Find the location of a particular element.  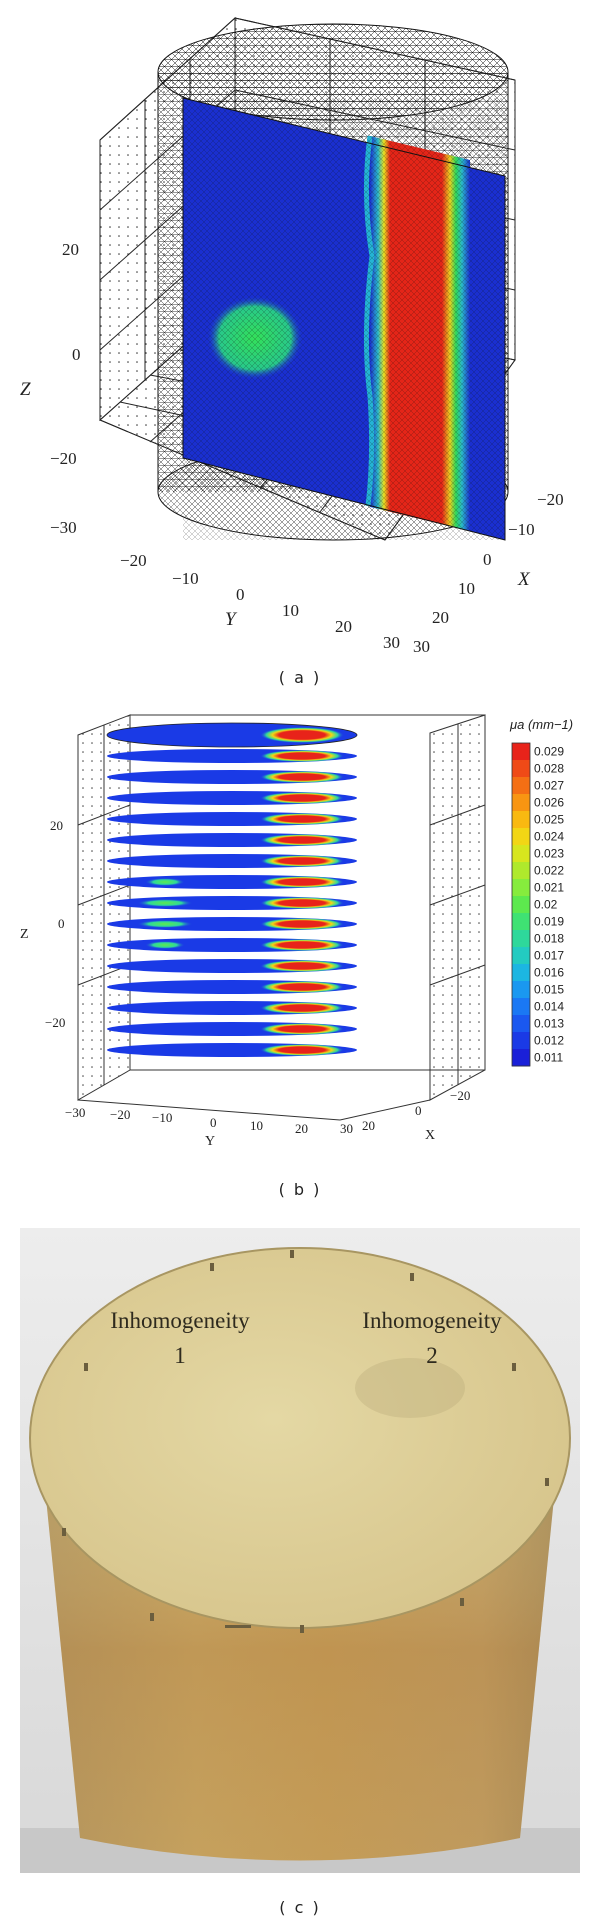

y-tick: −30 is located at coordinates (75, 1112).